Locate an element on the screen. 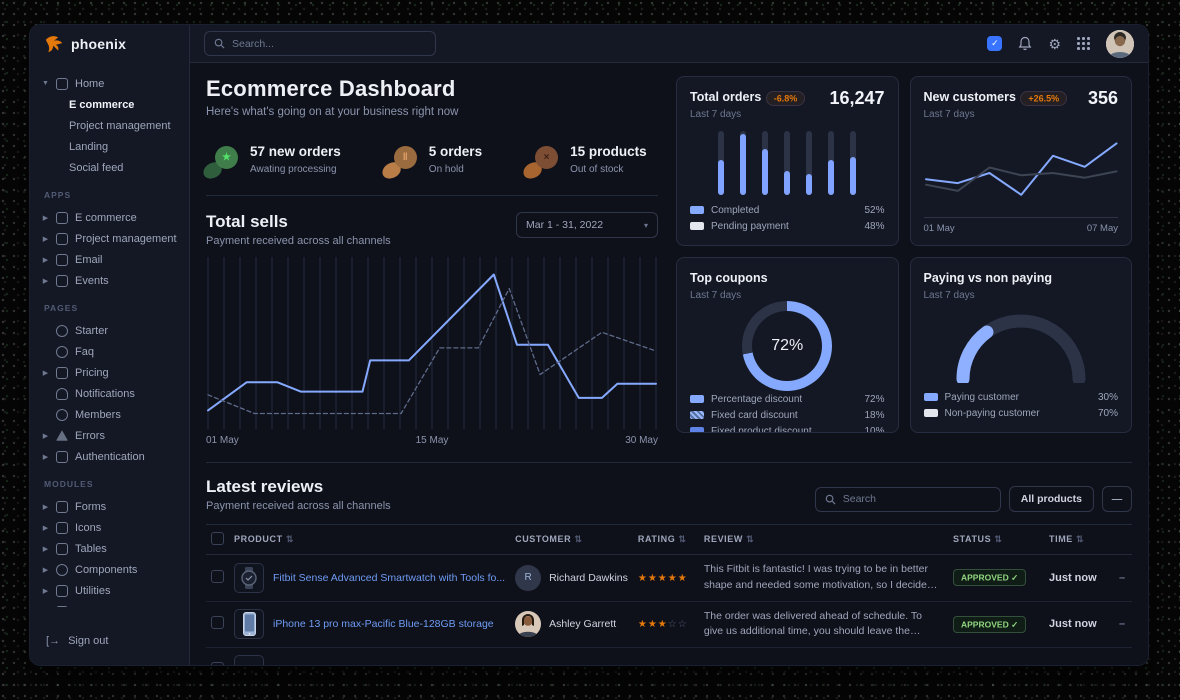  table-row is located at coordinates (669, 656).